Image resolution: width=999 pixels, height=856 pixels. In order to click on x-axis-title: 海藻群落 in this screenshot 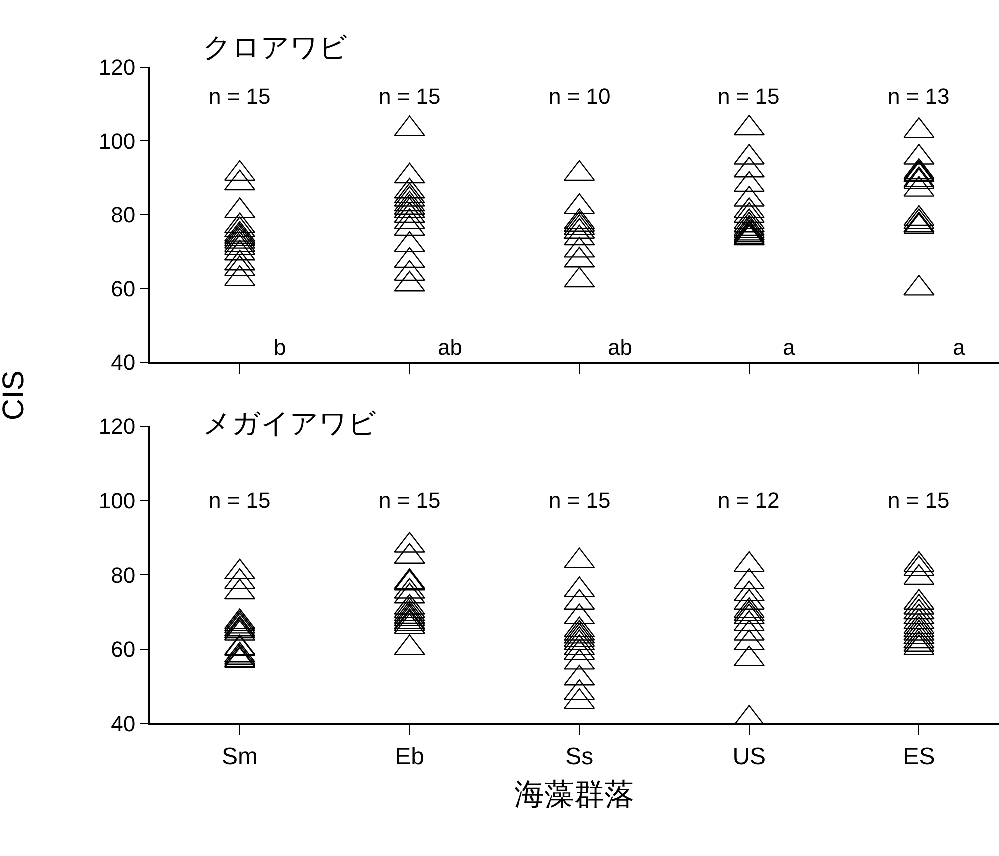, I will do `click(574, 795)`.